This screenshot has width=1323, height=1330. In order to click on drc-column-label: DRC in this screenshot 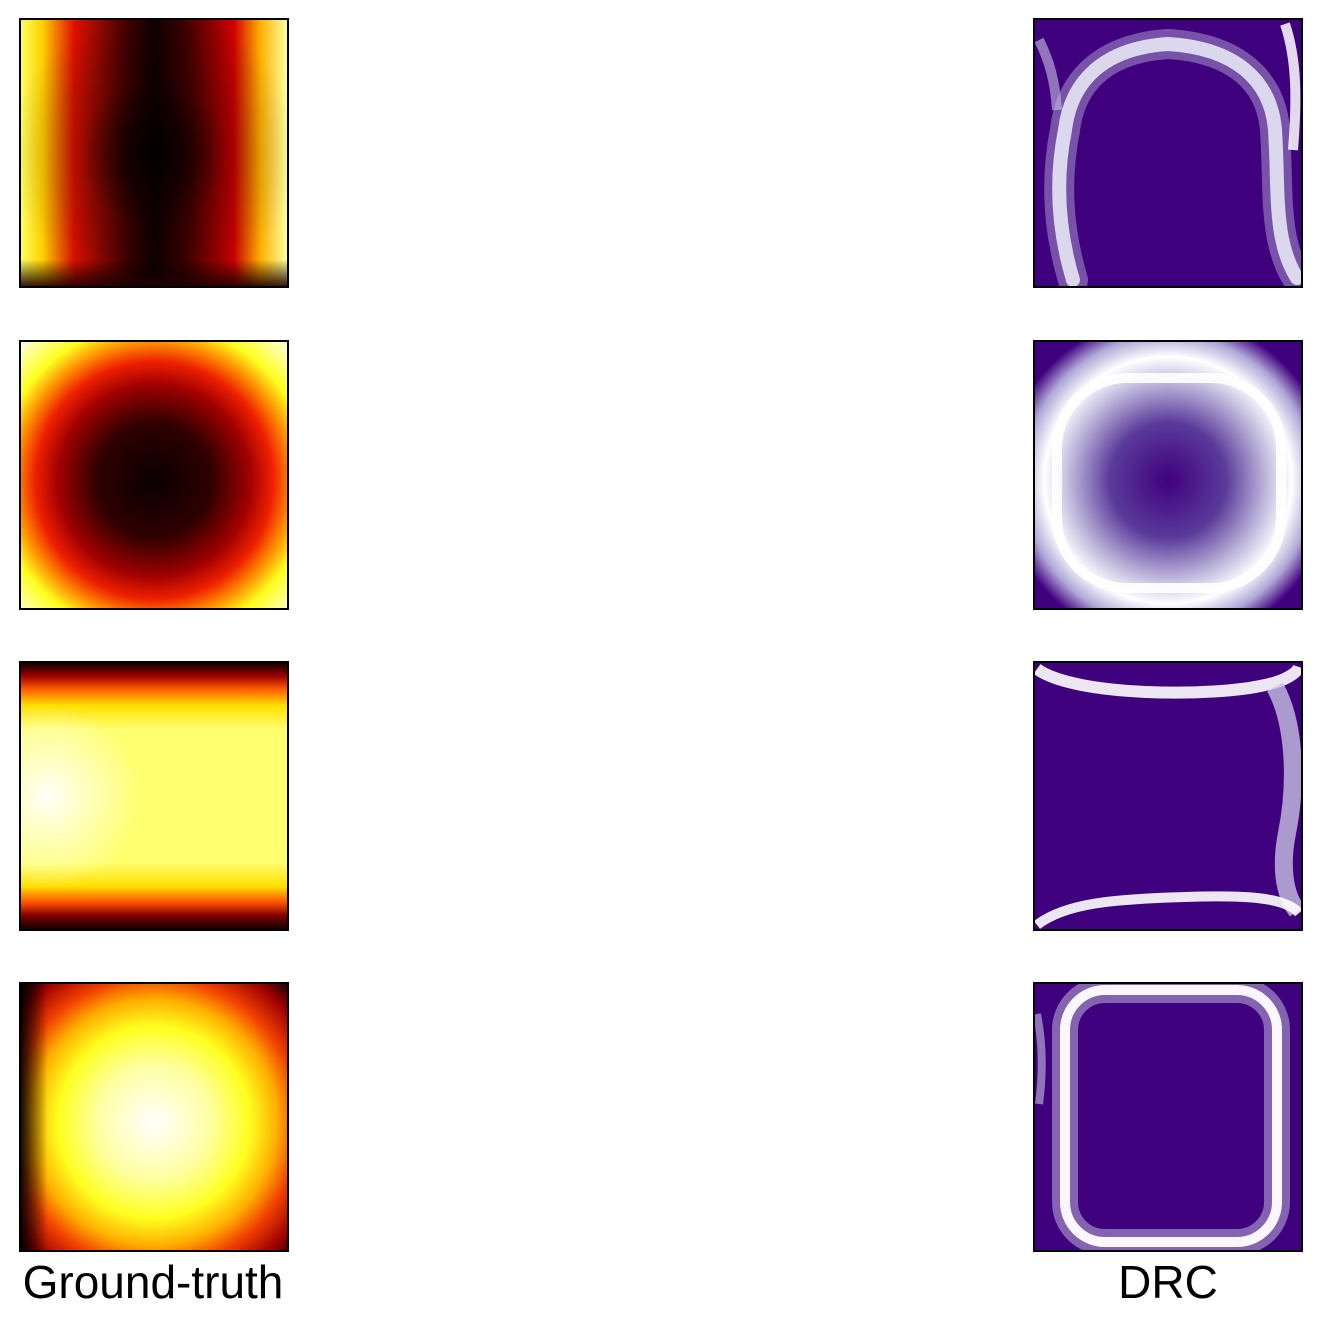, I will do `click(1168, 1282)`.